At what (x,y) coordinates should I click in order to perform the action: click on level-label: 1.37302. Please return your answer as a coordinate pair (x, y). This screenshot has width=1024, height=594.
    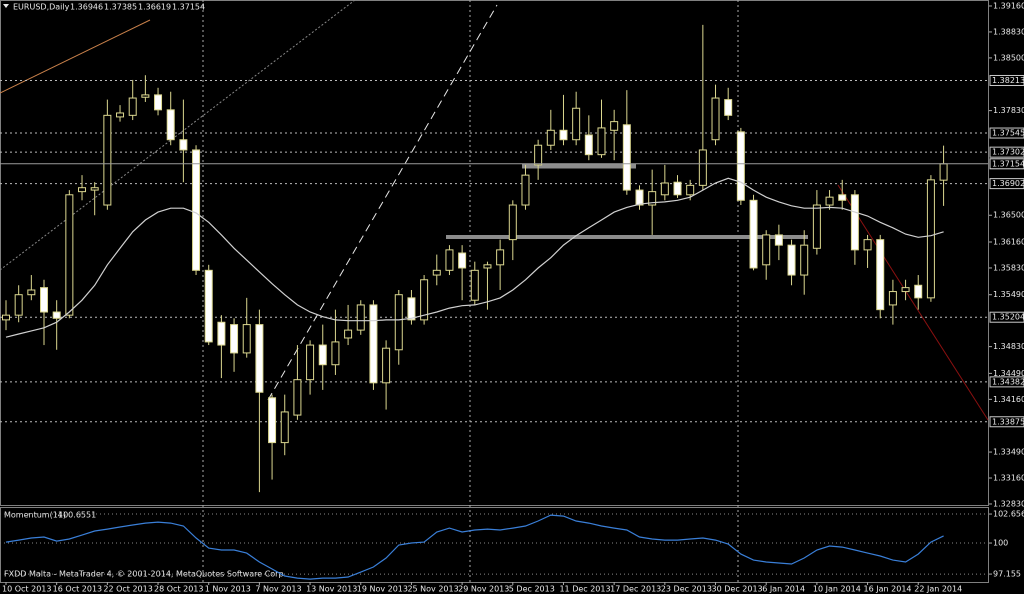
    Looking at the image, I should click on (1008, 152).